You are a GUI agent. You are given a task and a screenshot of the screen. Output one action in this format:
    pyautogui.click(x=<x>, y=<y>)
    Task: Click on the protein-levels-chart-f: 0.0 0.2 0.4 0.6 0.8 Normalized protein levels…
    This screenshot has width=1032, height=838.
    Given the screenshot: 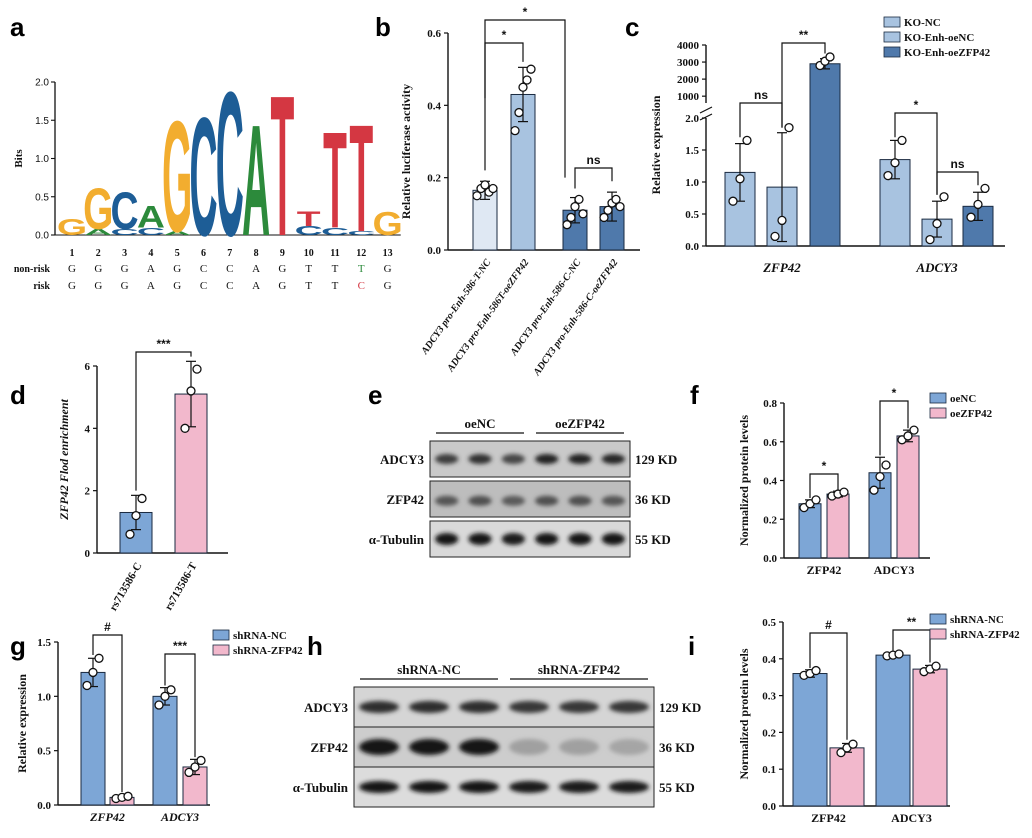 What is the action you would take?
    pyautogui.click(x=865, y=481)
    